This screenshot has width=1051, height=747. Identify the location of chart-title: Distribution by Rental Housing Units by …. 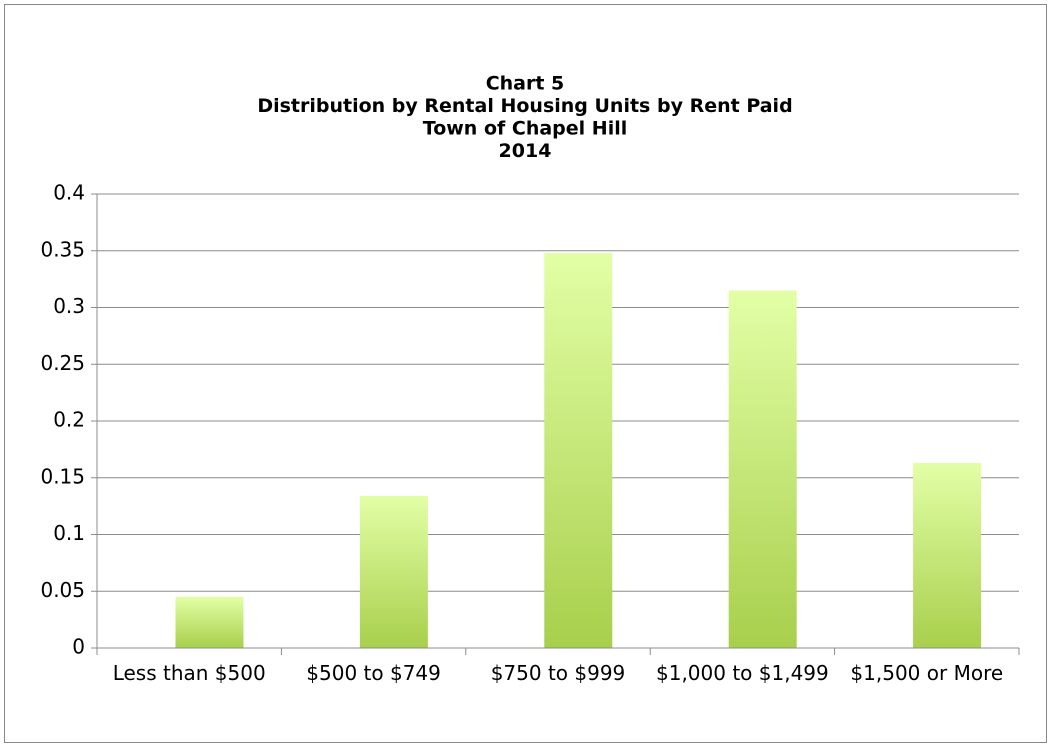
(524, 106).